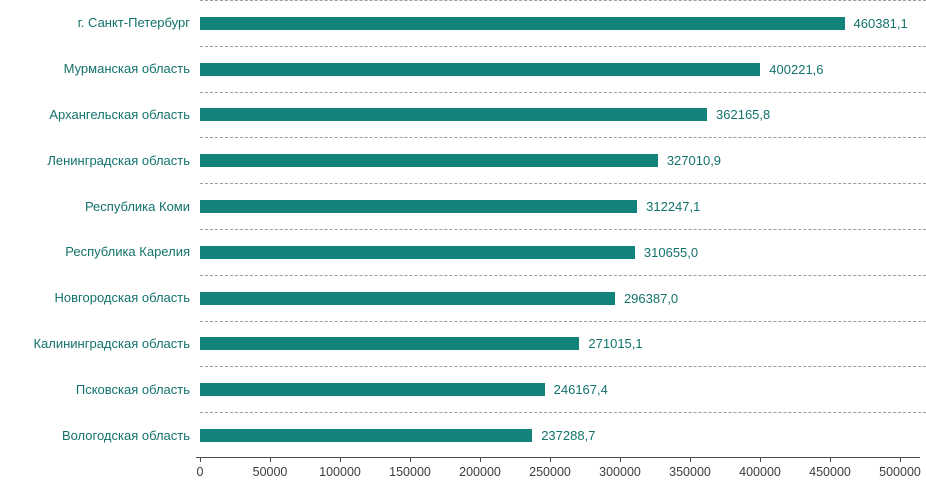 The image size is (926, 486). I want to click on category-label: г. Санкт-Петербург, so click(133, 23).